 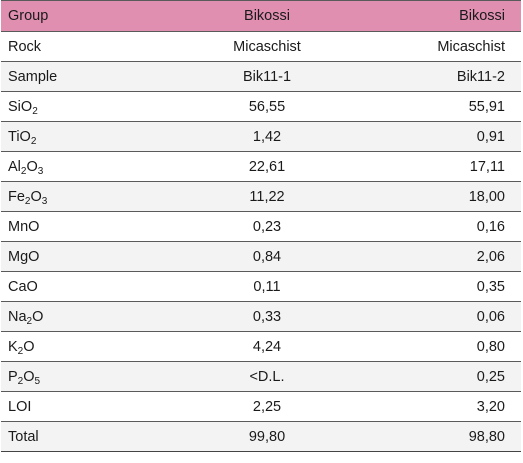 What do you see at coordinates (448, 166) in the screenshot?
I see `row-value-2: 17,11` at bounding box center [448, 166].